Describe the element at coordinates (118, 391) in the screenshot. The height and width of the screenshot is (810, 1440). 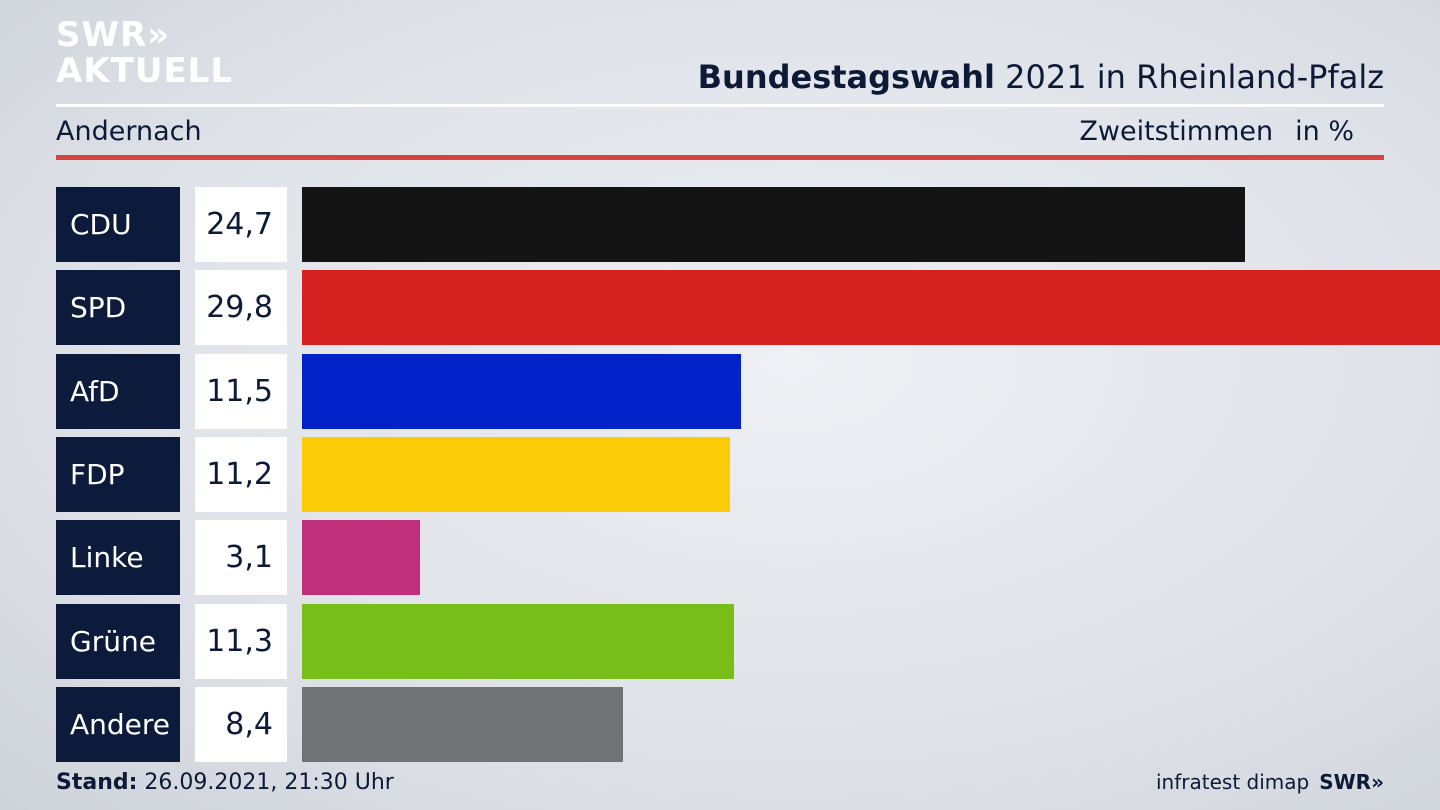
I see `party-label: AfD` at that location.